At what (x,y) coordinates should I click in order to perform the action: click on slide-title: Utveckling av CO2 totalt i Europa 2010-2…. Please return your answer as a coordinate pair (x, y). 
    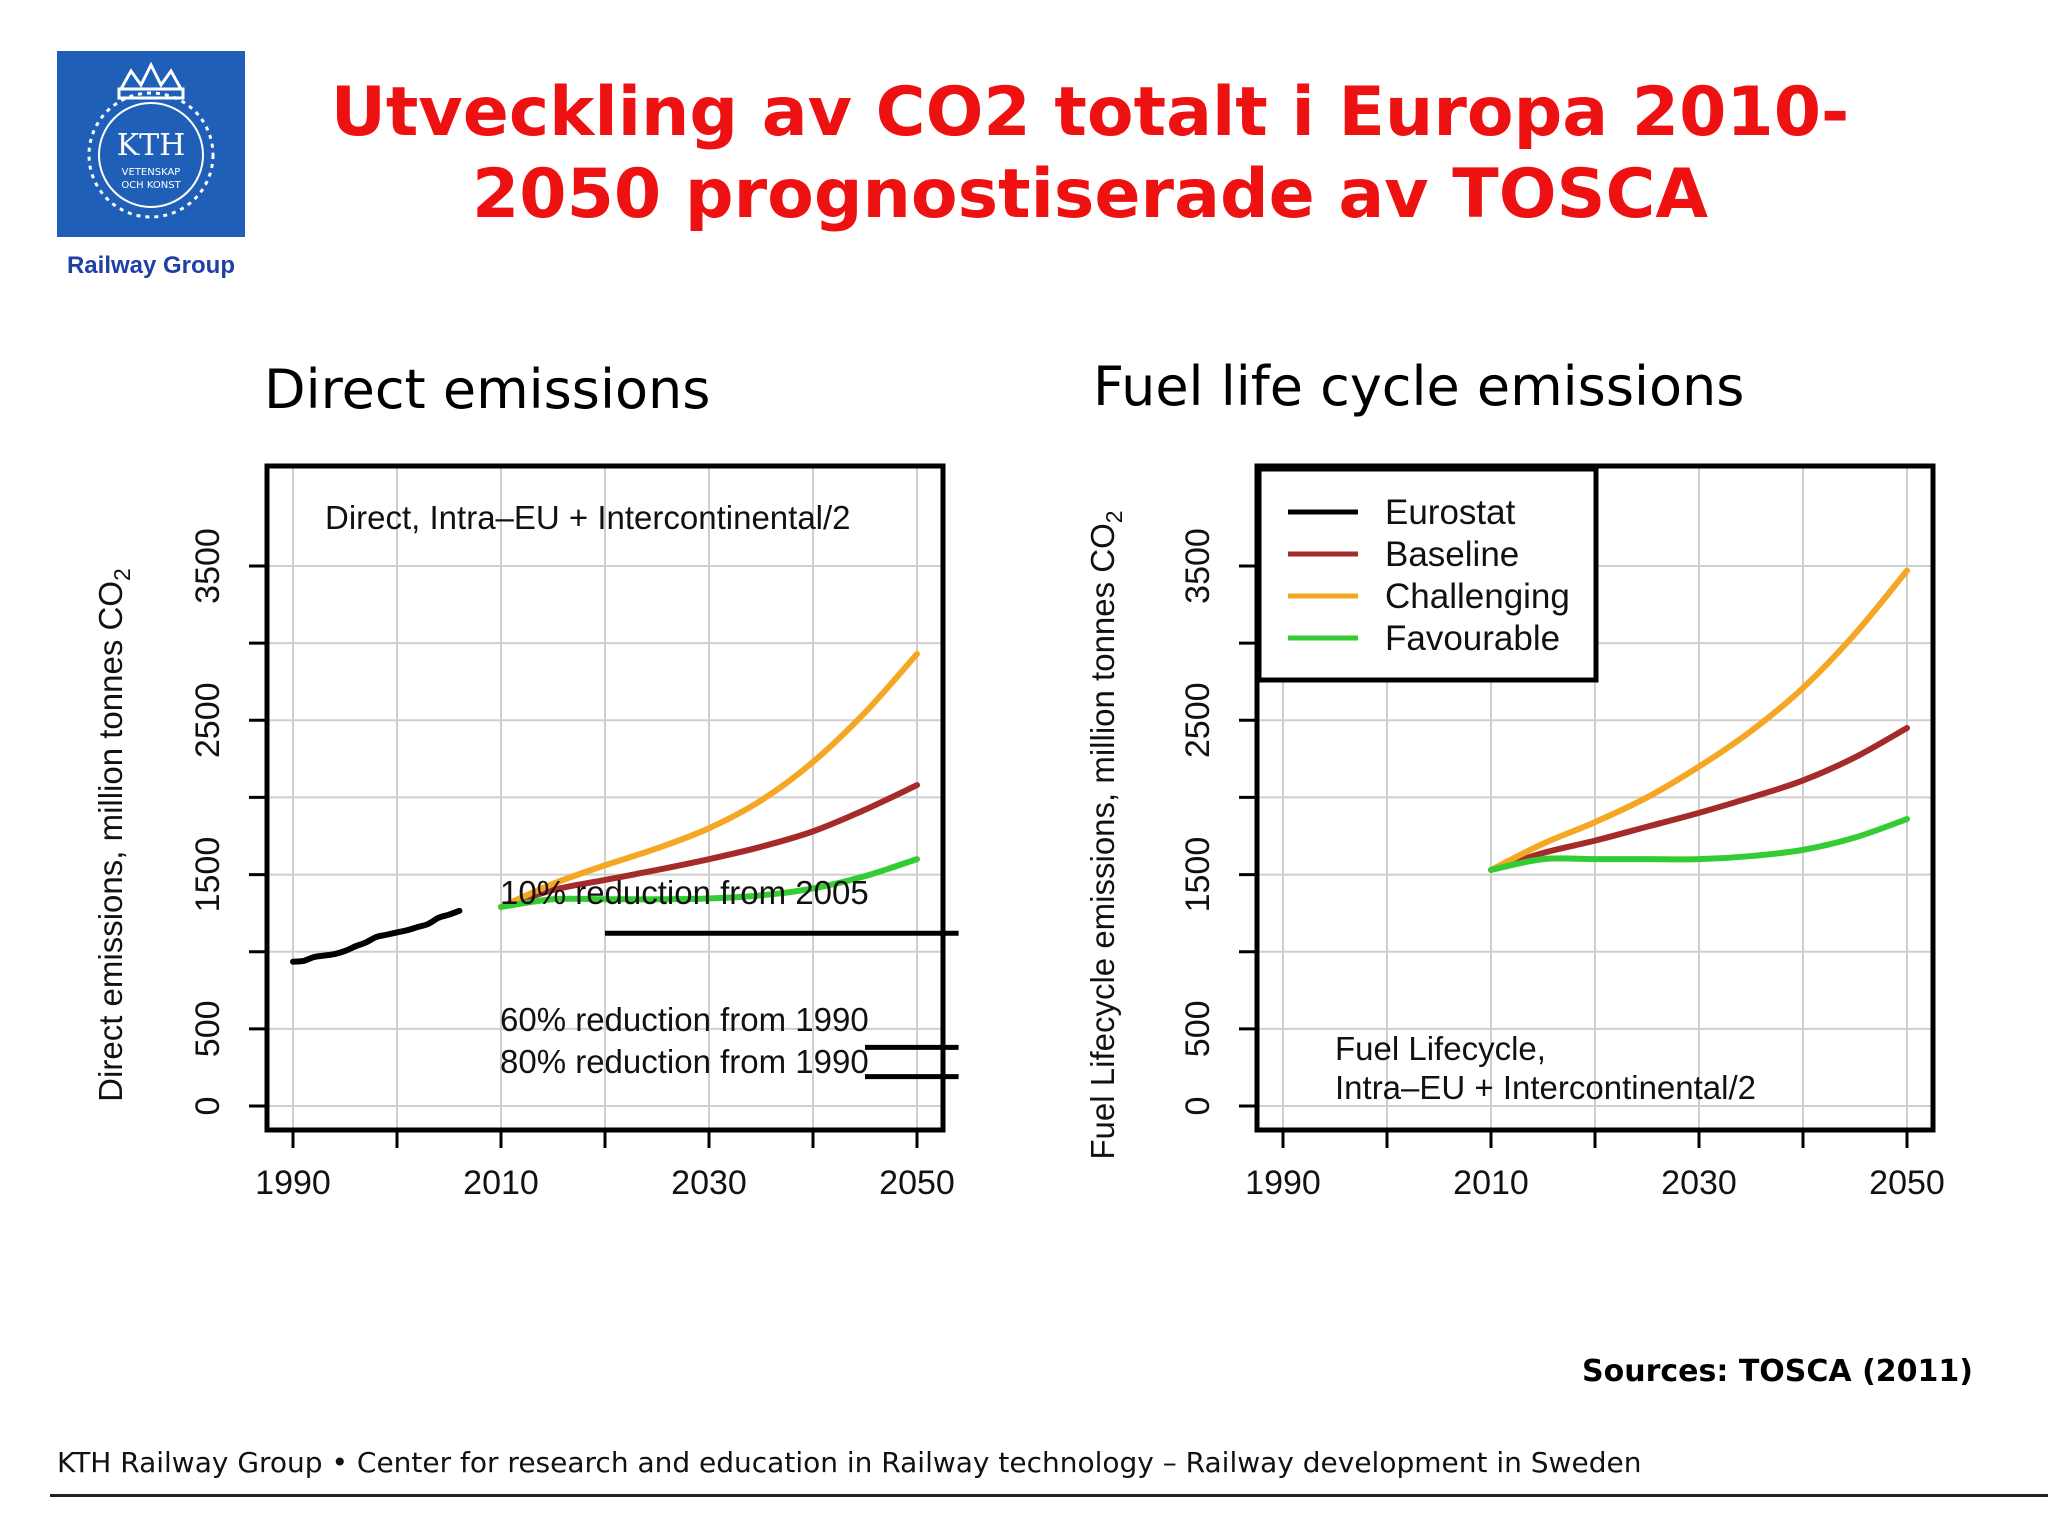
    Looking at the image, I should click on (1090, 153).